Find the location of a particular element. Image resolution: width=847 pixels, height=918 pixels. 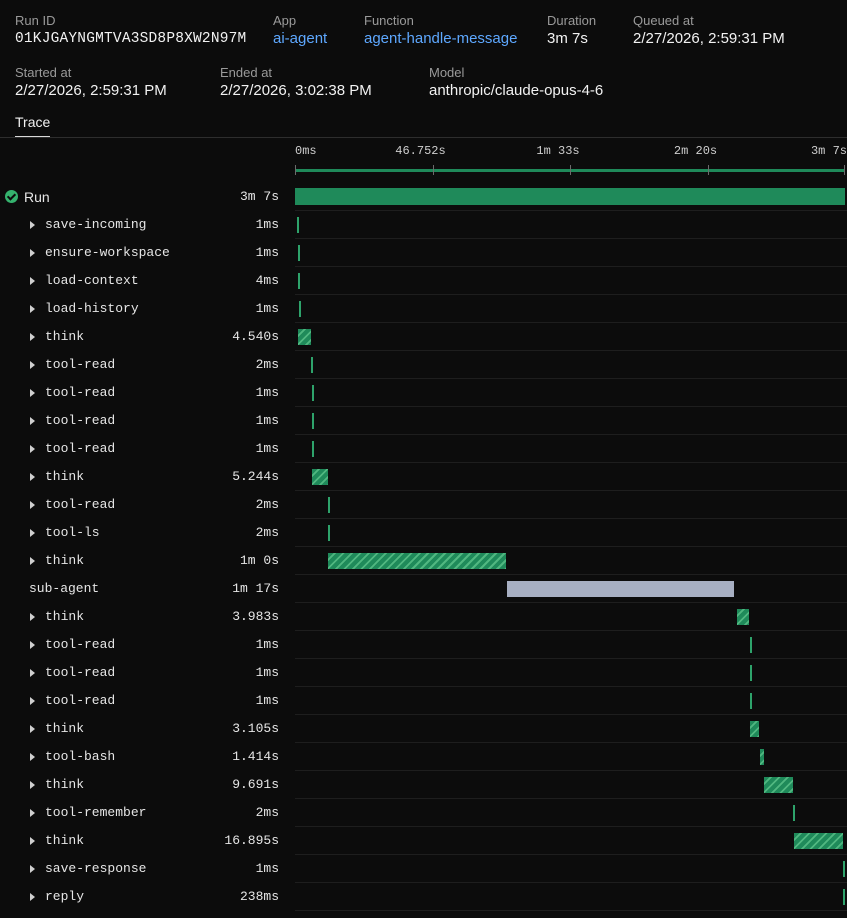

span-duration: 4ms is located at coordinates (267, 280).